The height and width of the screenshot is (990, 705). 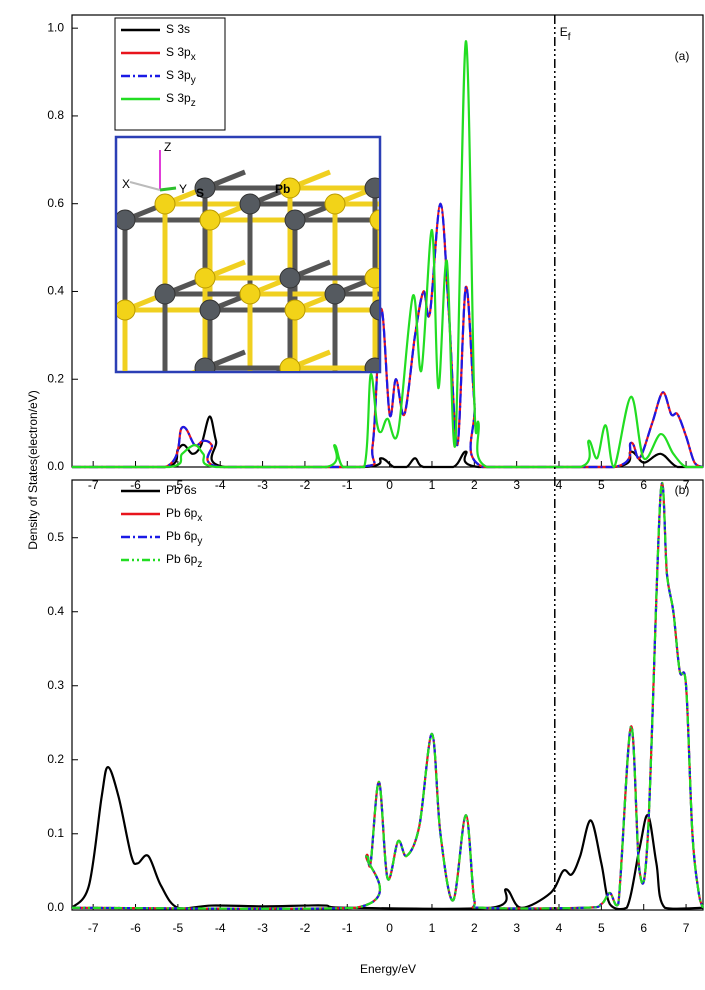 I want to click on x-tick-label: 1, so click(x=432, y=485).